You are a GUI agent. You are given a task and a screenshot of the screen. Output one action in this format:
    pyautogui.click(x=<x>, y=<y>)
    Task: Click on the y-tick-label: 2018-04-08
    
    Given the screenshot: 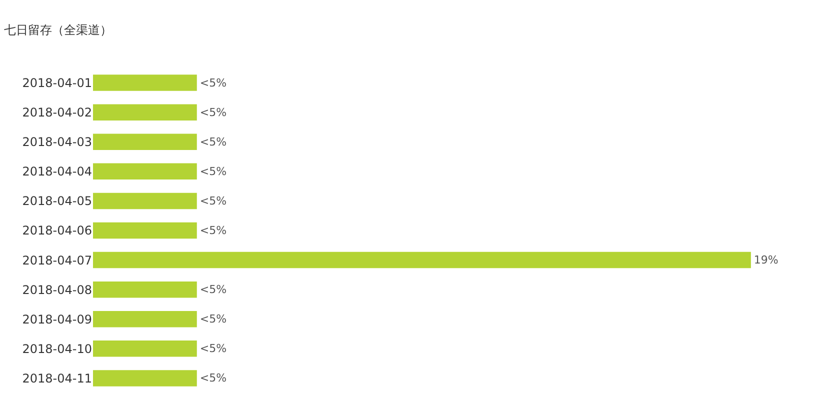 What is the action you would take?
    pyautogui.click(x=57, y=289)
    